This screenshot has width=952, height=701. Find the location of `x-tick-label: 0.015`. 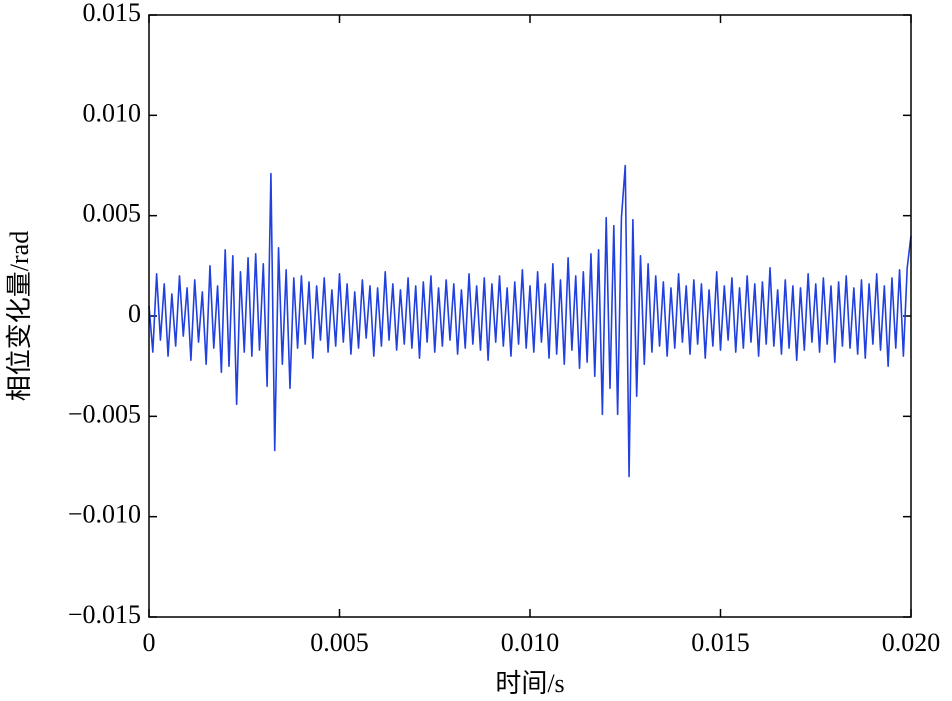

x-tick-label: 0.015 is located at coordinates (720, 642).